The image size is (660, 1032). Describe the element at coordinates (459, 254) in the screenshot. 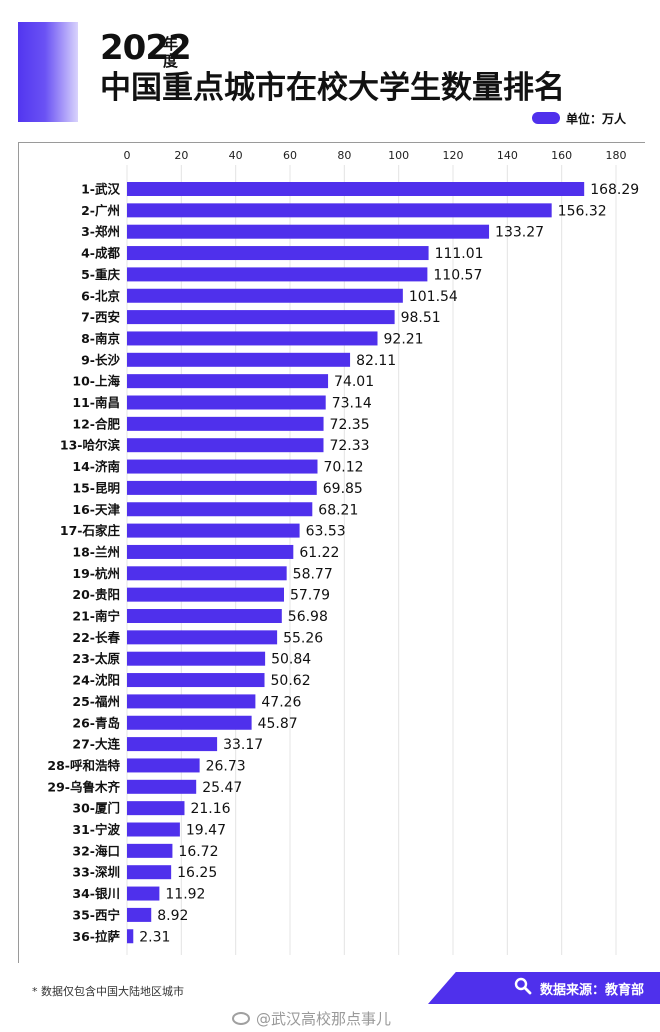

I see `data-label: 111.01` at that location.